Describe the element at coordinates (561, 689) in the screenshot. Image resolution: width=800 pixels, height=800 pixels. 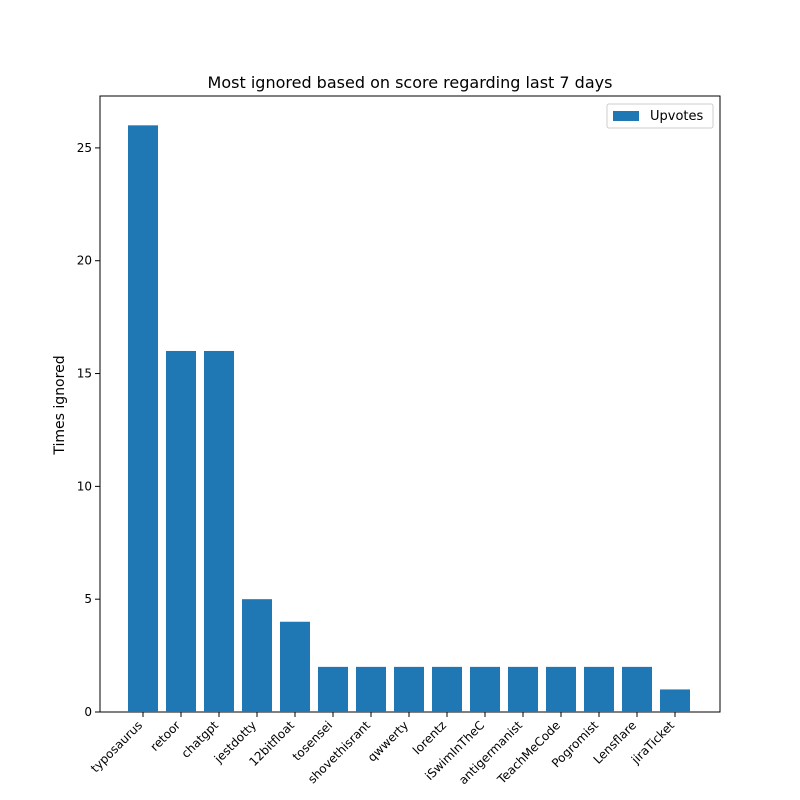
I see `bar-TeachMeCode` at that location.